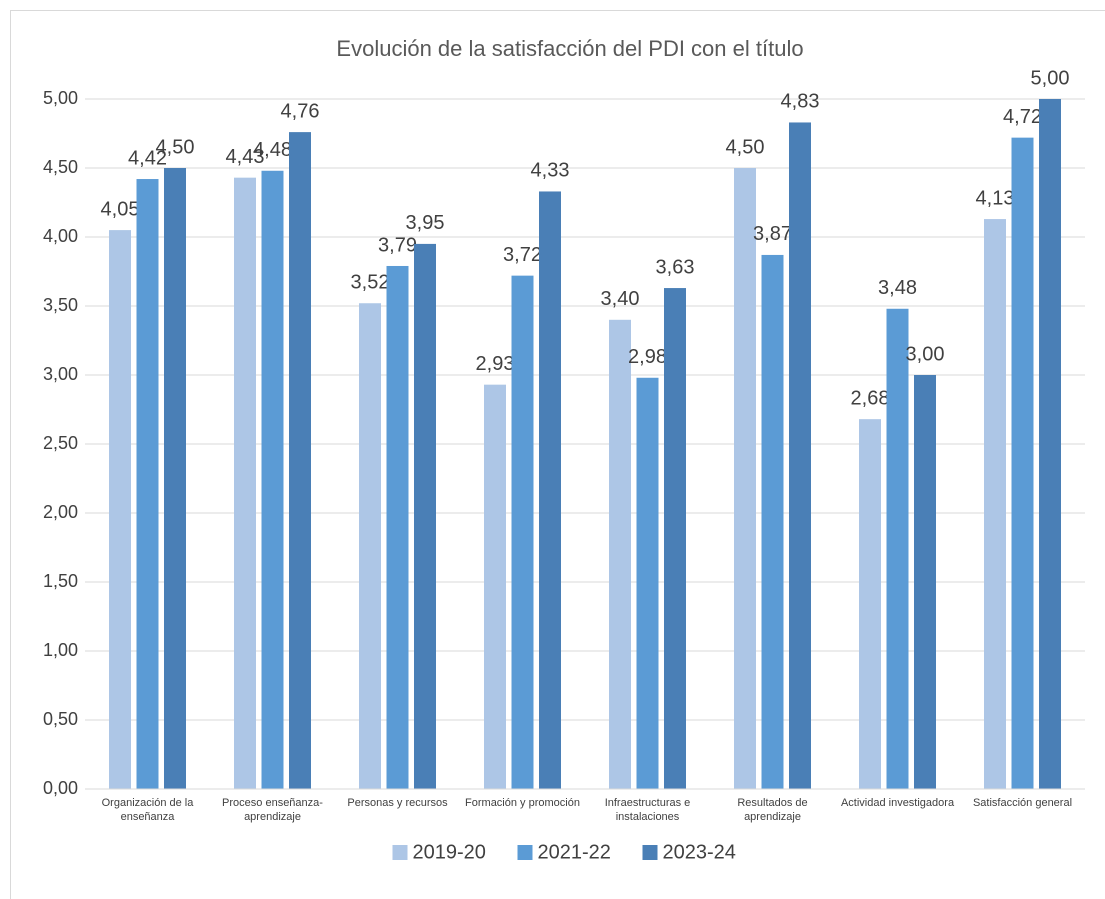 The height and width of the screenshot is (899, 1105). I want to click on legend-label: 2023-24, so click(699, 852).